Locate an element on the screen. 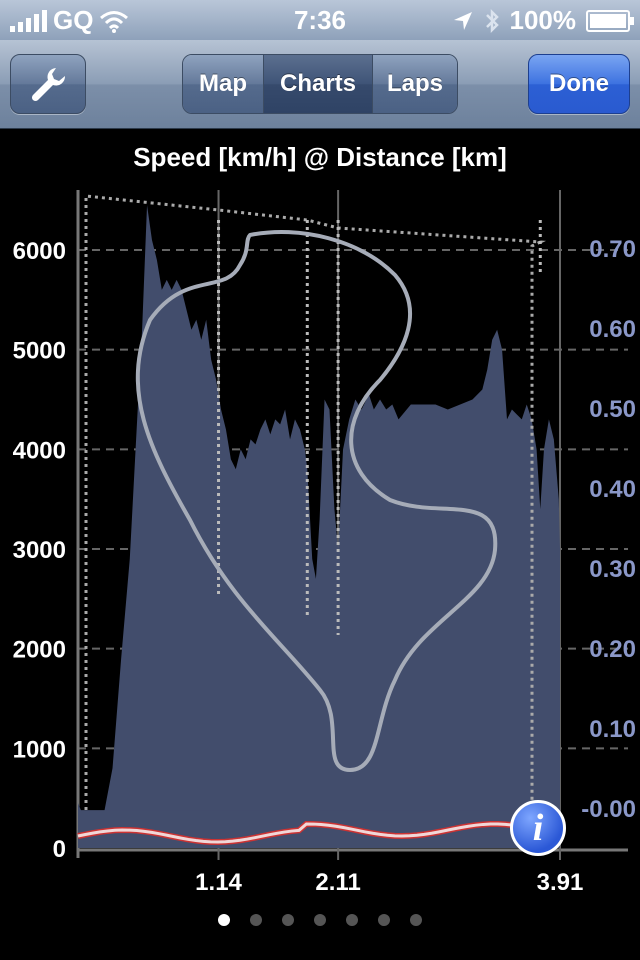 The width and height of the screenshot is (640, 960). x-tick-label: 3.91 is located at coordinates (560, 882).